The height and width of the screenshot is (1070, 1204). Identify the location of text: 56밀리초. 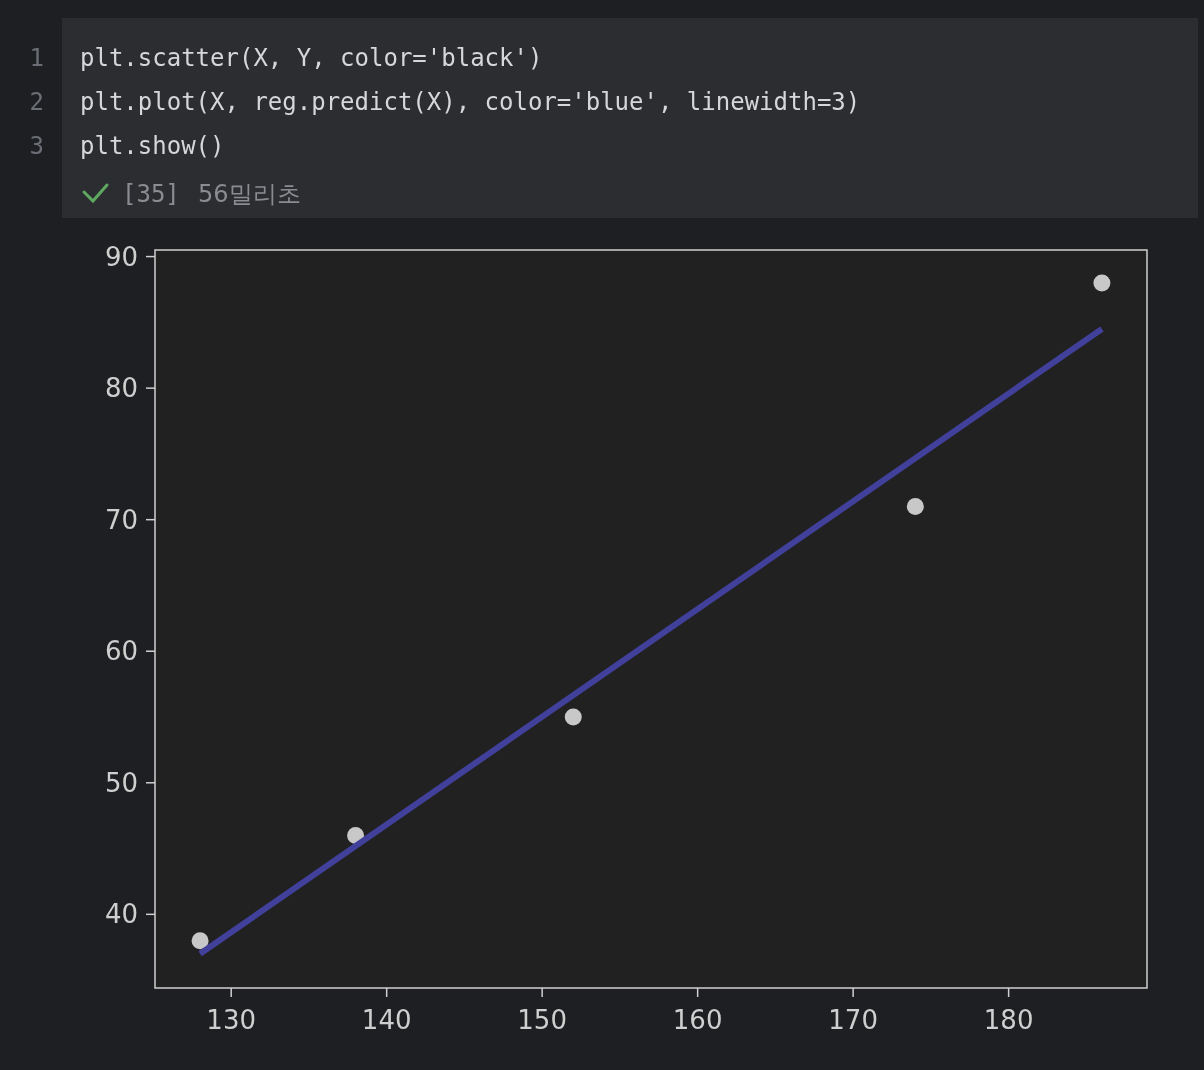
(249, 194).